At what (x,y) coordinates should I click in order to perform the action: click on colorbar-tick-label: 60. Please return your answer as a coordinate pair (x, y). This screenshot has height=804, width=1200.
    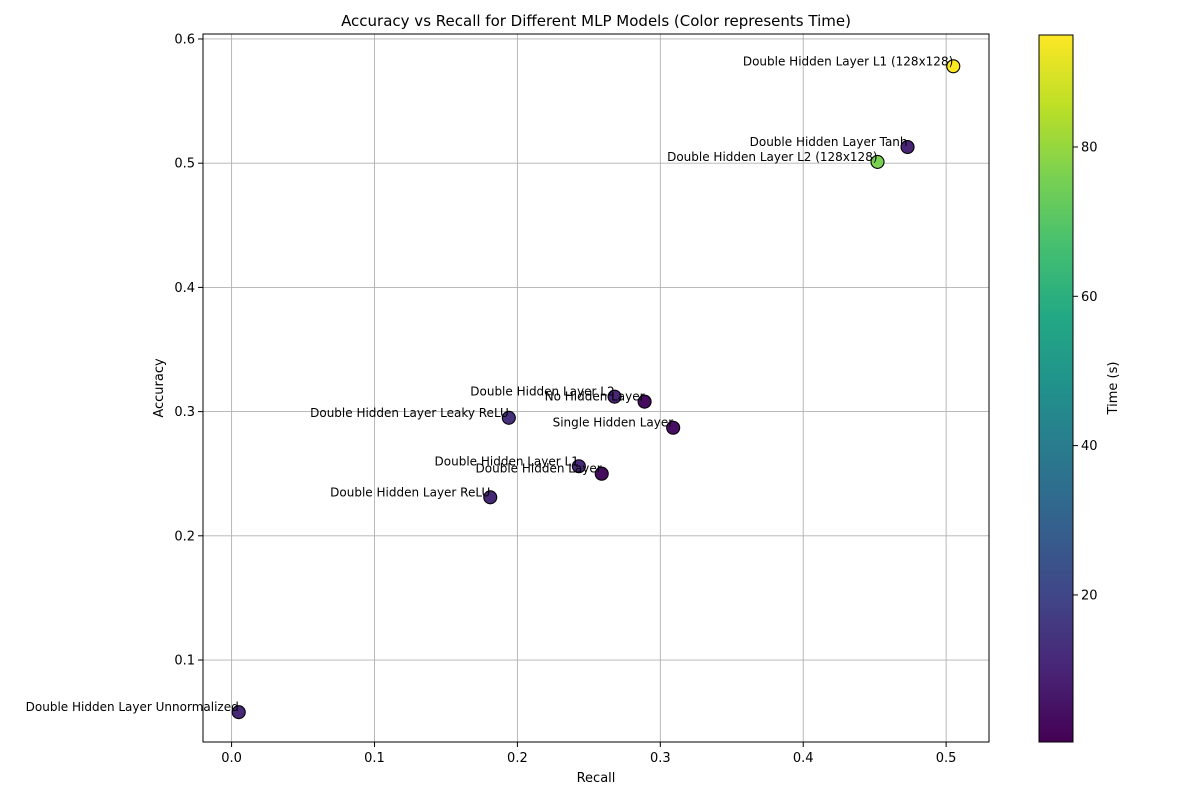
    Looking at the image, I should click on (1089, 297).